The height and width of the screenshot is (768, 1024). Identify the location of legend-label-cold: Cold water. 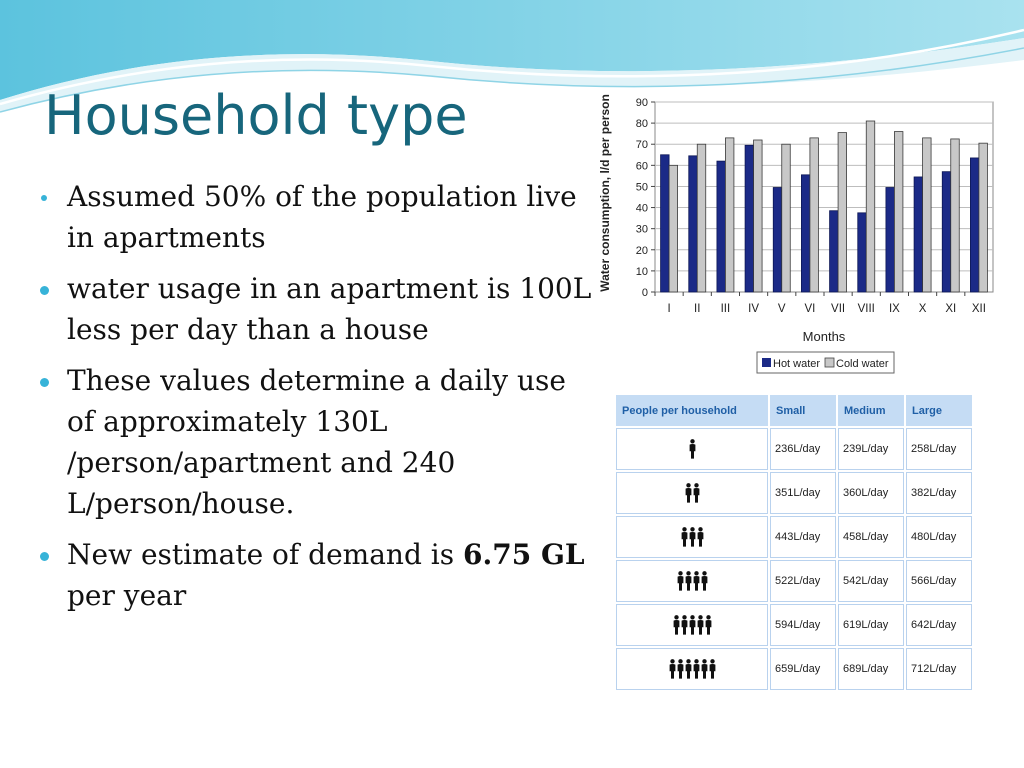
(862, 364).